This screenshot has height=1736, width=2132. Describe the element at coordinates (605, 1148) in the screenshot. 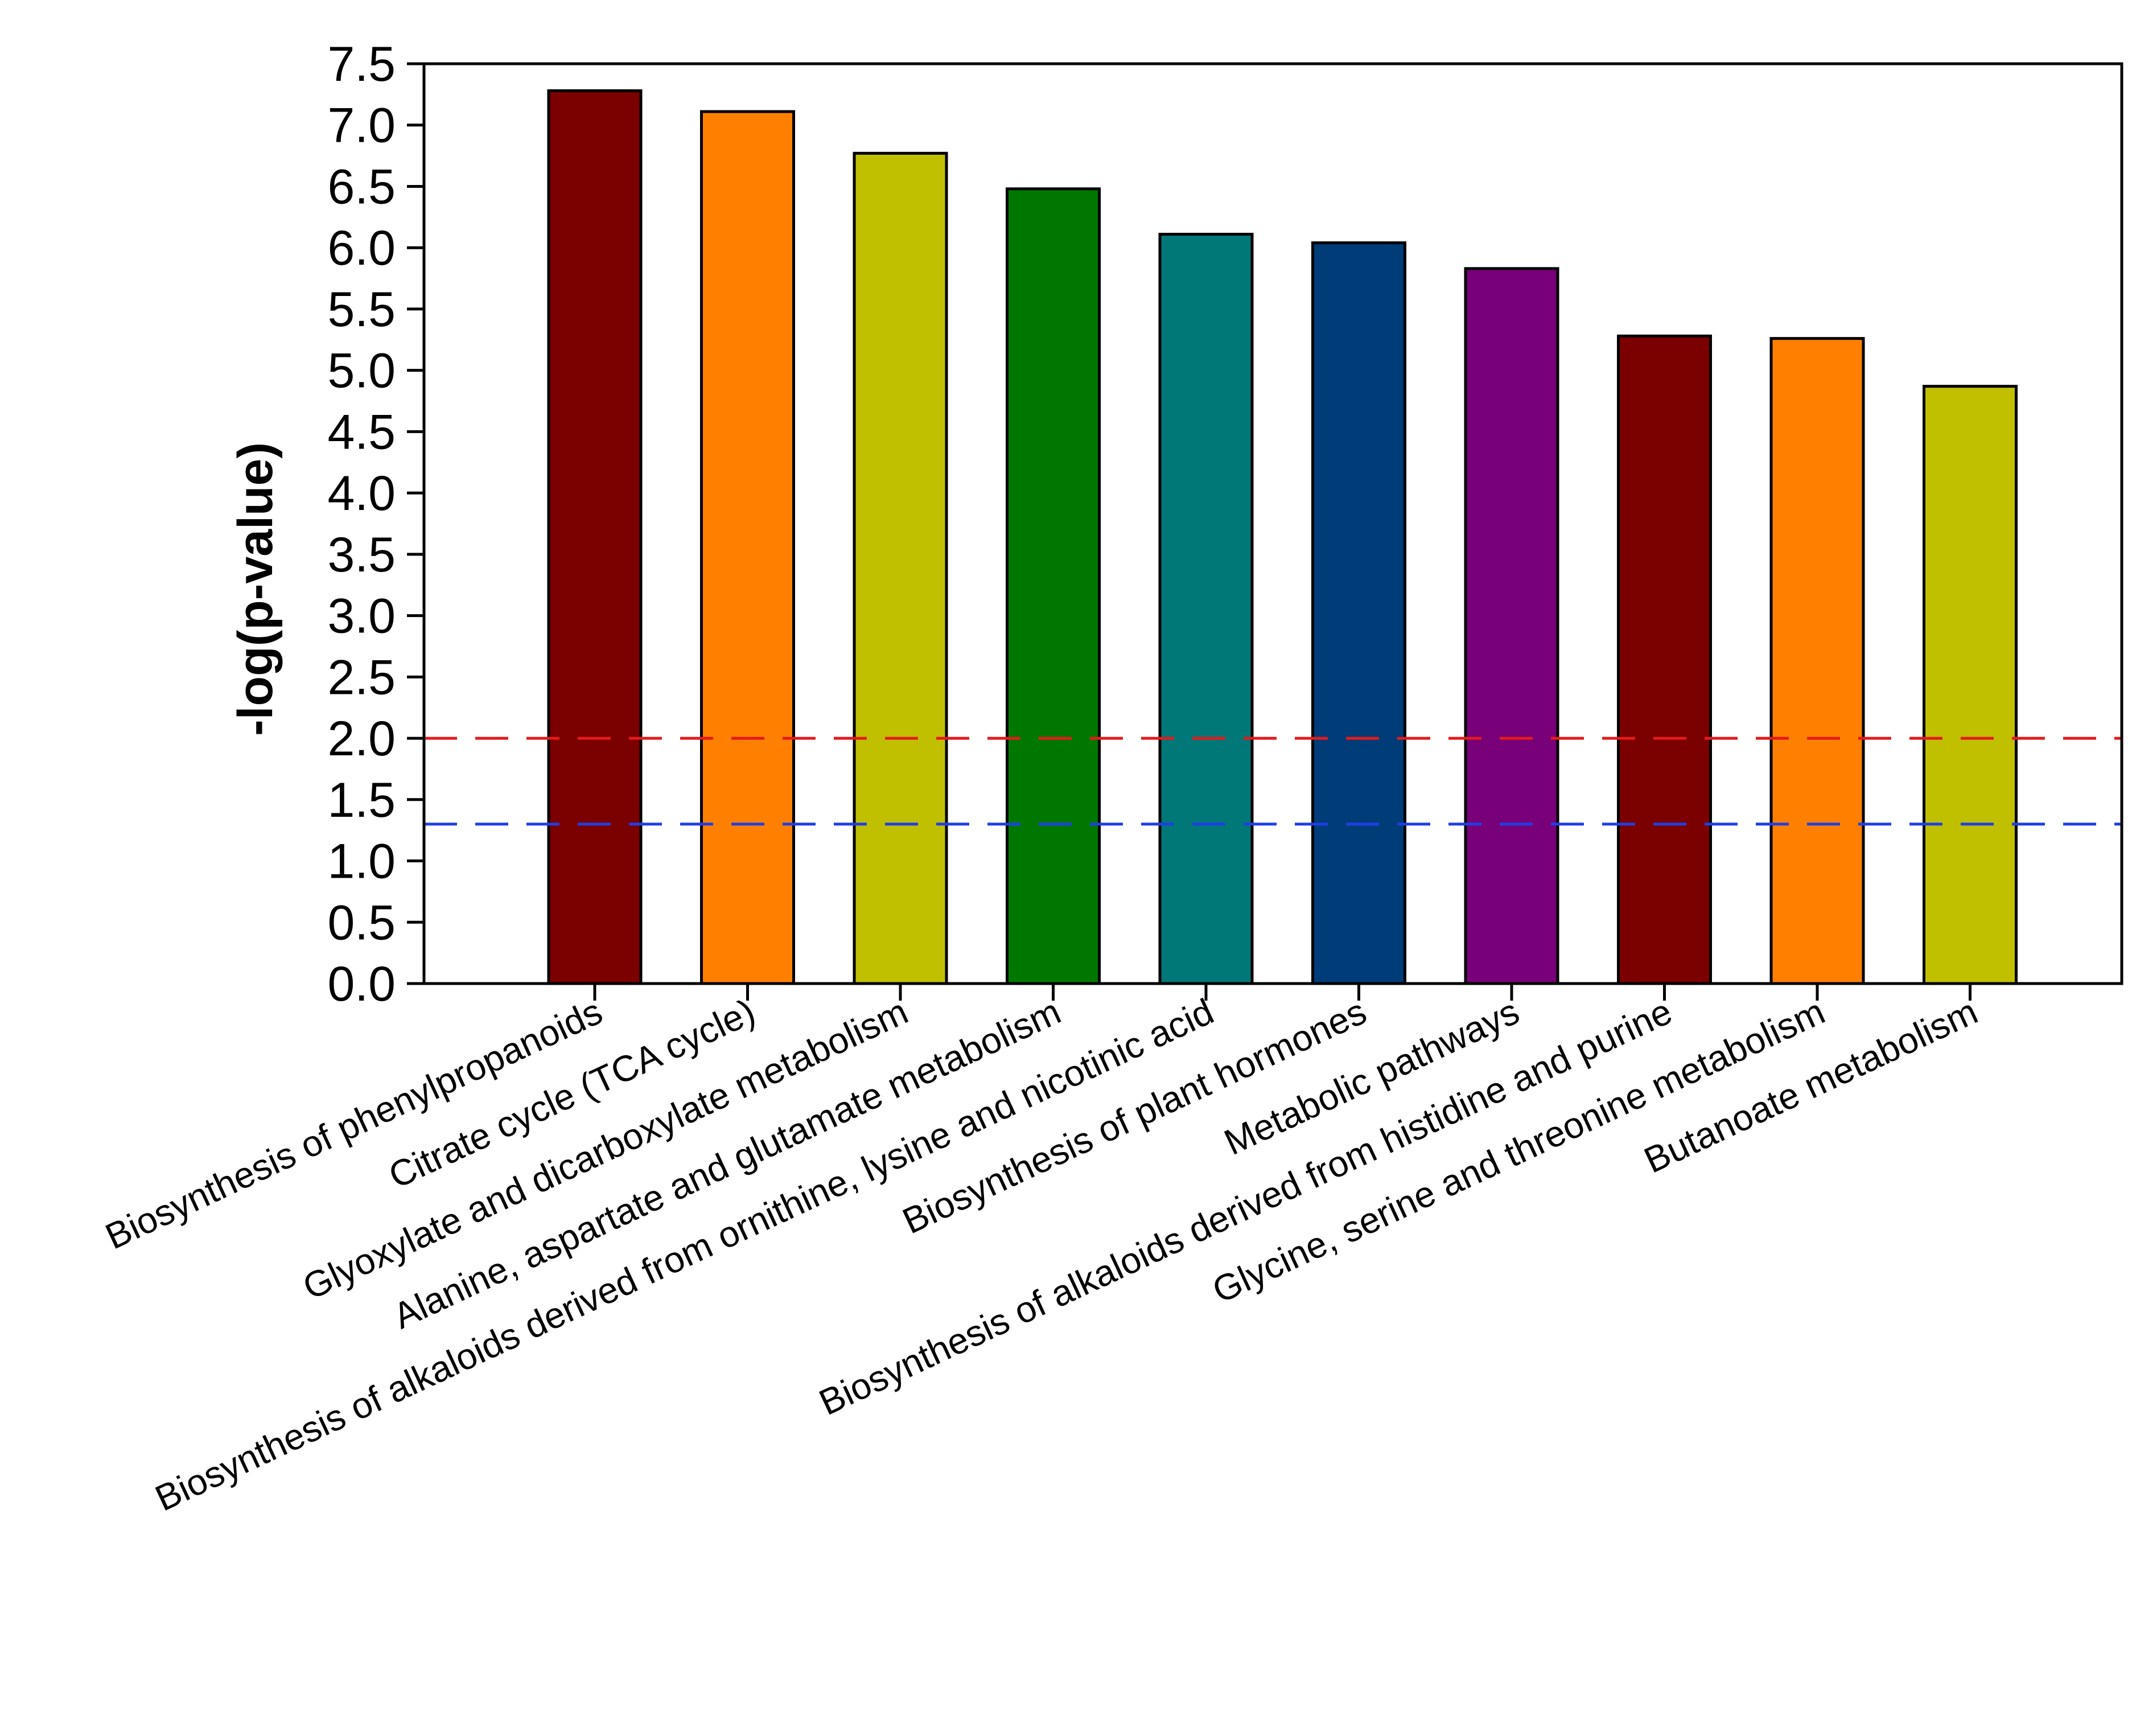

I see `x-tick-label: Glyoxylate and dicarboxylate metabolism` at that location.